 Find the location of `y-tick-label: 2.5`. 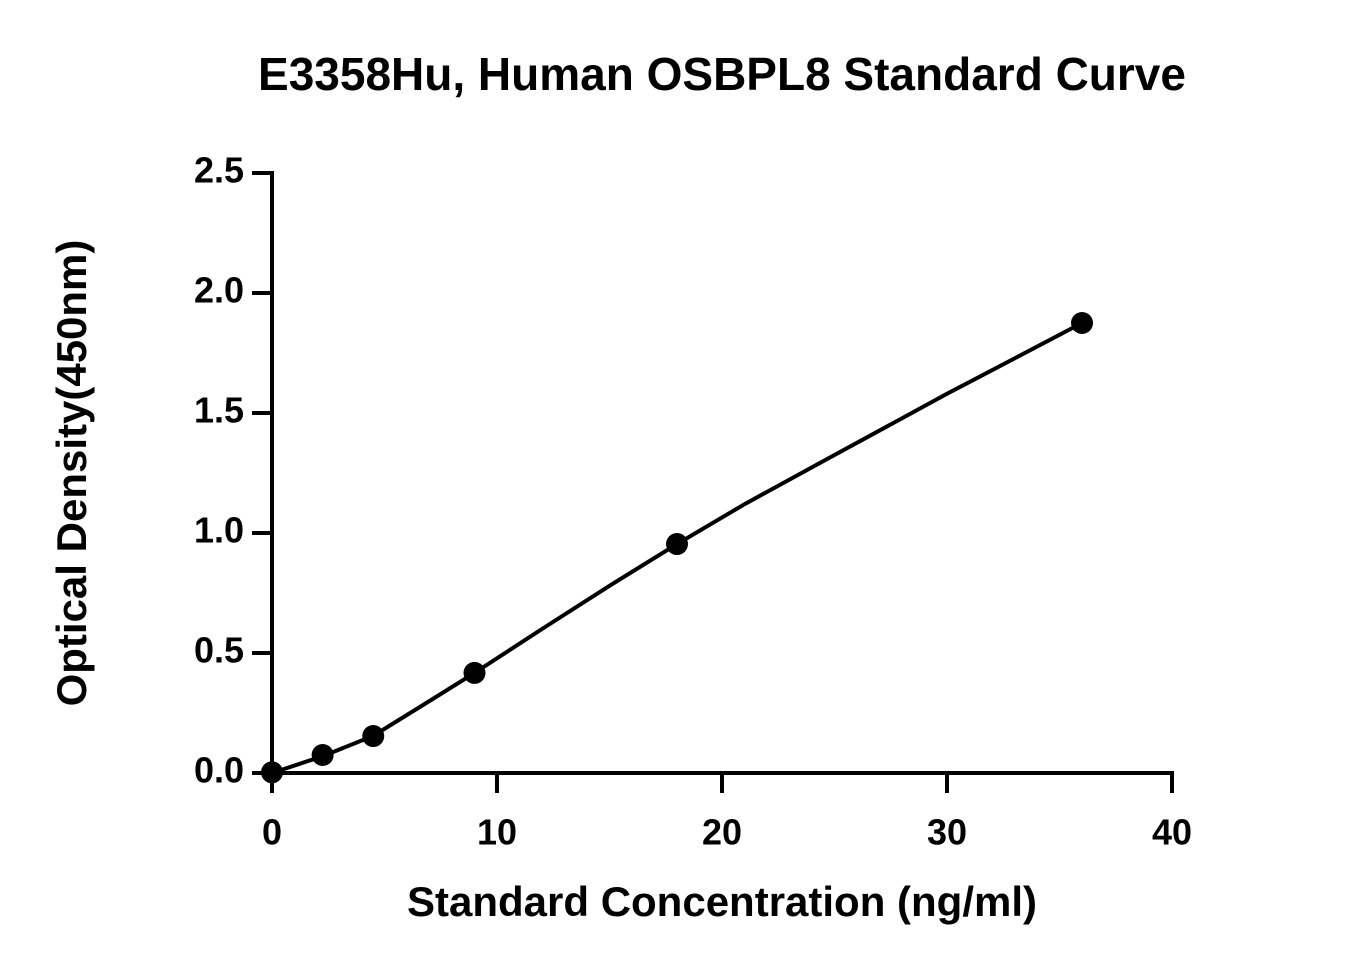

y-tick-label: 2.5 is located at coordinates (219, 170).